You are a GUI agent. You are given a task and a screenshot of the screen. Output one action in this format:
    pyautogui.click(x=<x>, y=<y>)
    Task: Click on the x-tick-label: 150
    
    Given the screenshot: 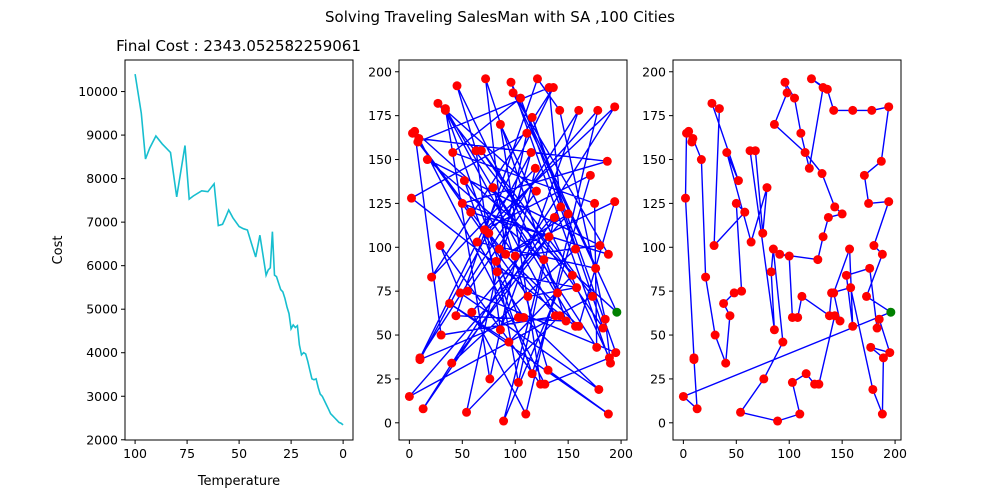 What is the action you would take?
    pyautogui.click(x=842, y=453)
    